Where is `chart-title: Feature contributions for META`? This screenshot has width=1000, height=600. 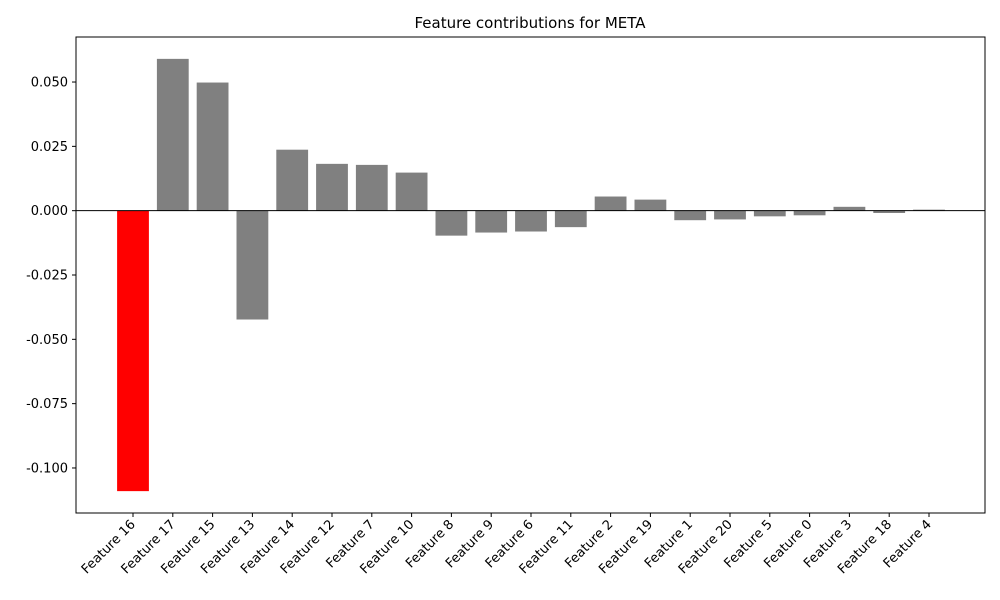
chart-title: Feature contributions for META is located at coordinates (530, 23).